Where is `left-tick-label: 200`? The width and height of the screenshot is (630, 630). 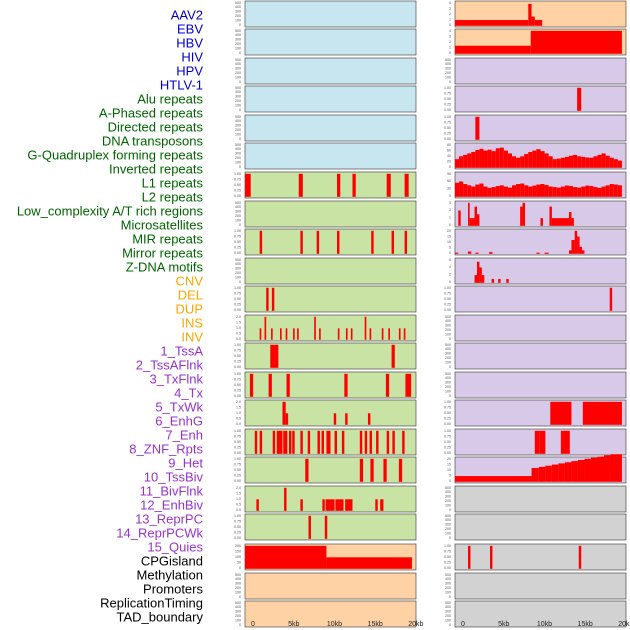
left-tick-label: 200 is located at coordinates (238, 546).